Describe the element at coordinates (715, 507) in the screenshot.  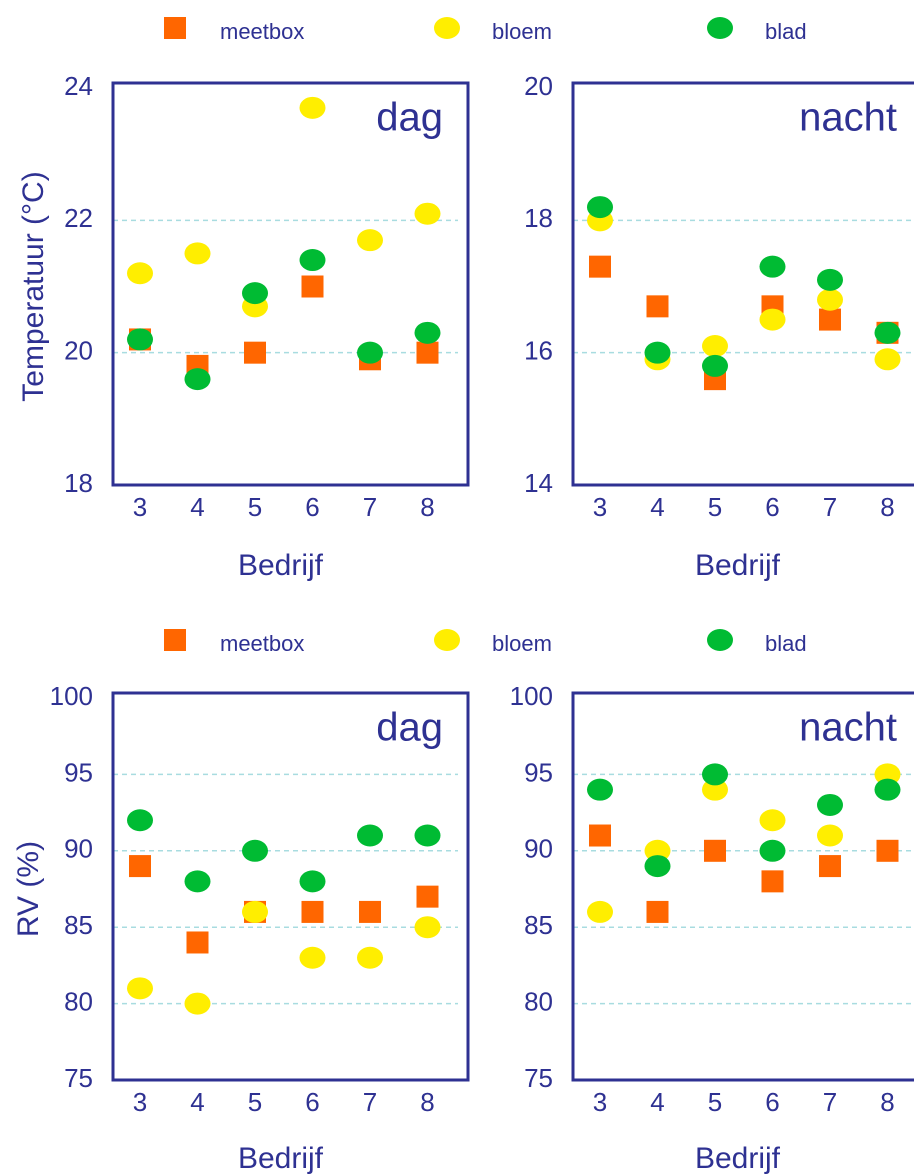
I see `x-tick-label: 5` at that location.